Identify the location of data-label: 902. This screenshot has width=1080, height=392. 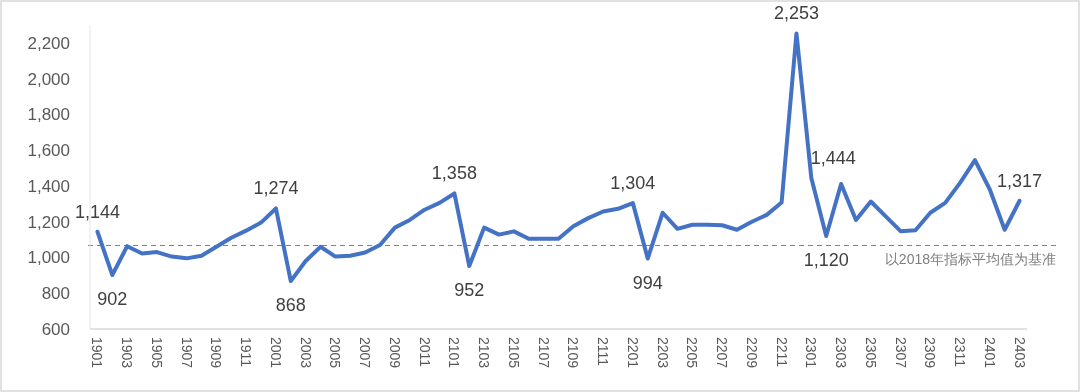
(112, 299).